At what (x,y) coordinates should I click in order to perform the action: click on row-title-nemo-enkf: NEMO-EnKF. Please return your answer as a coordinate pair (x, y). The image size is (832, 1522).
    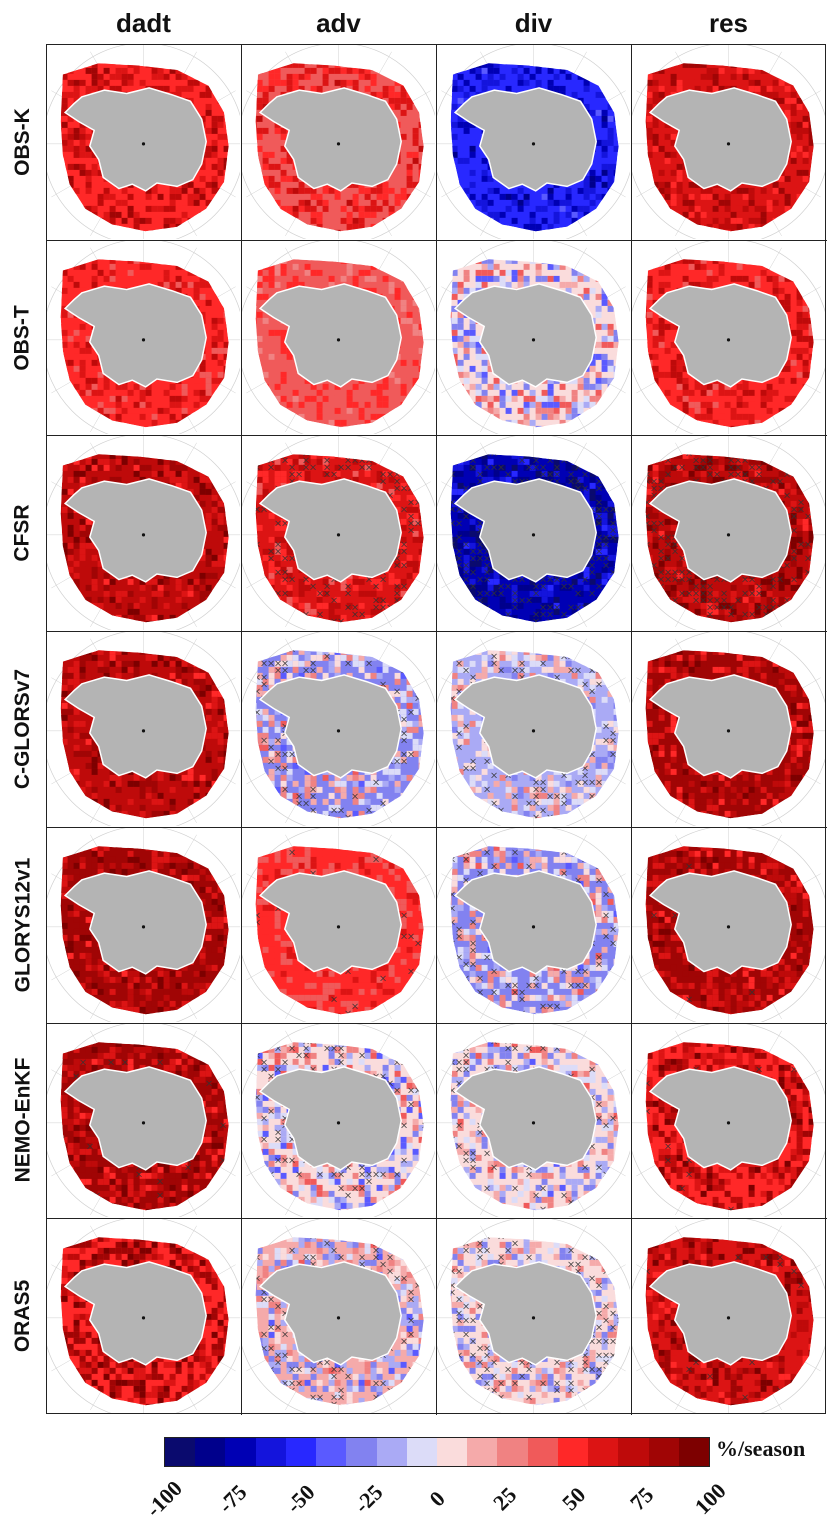
    Looking at the image, I should click on (23, 1121).